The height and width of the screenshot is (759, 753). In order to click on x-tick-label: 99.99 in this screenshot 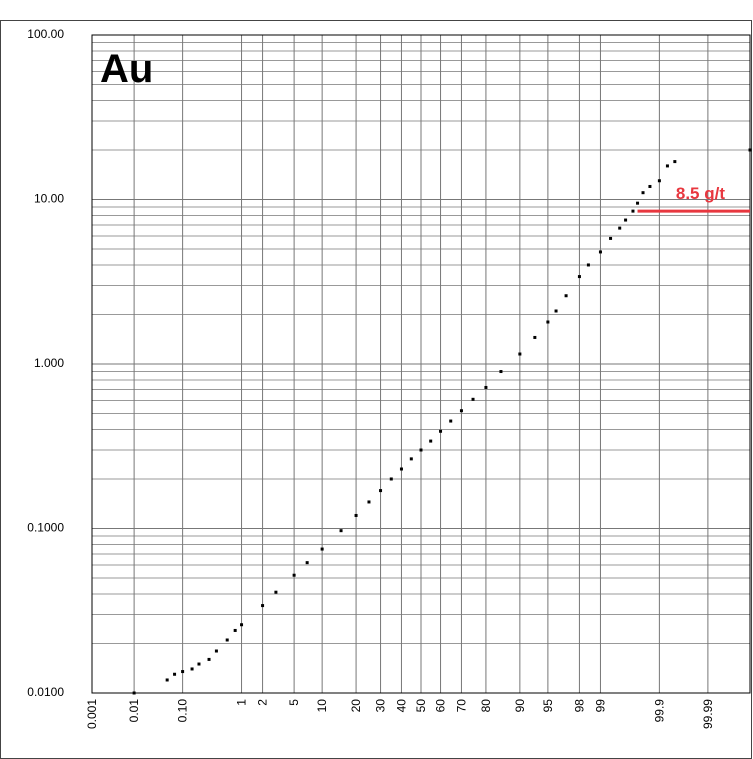, I will do `click(708, 714)`.